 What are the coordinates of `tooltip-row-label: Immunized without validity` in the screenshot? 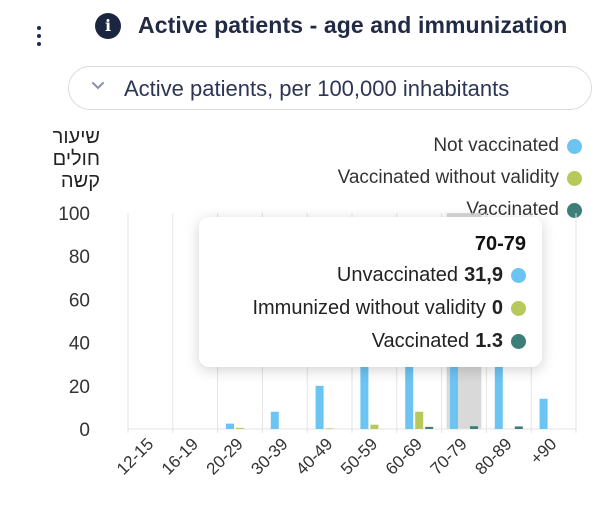 It's located at (369, 308).